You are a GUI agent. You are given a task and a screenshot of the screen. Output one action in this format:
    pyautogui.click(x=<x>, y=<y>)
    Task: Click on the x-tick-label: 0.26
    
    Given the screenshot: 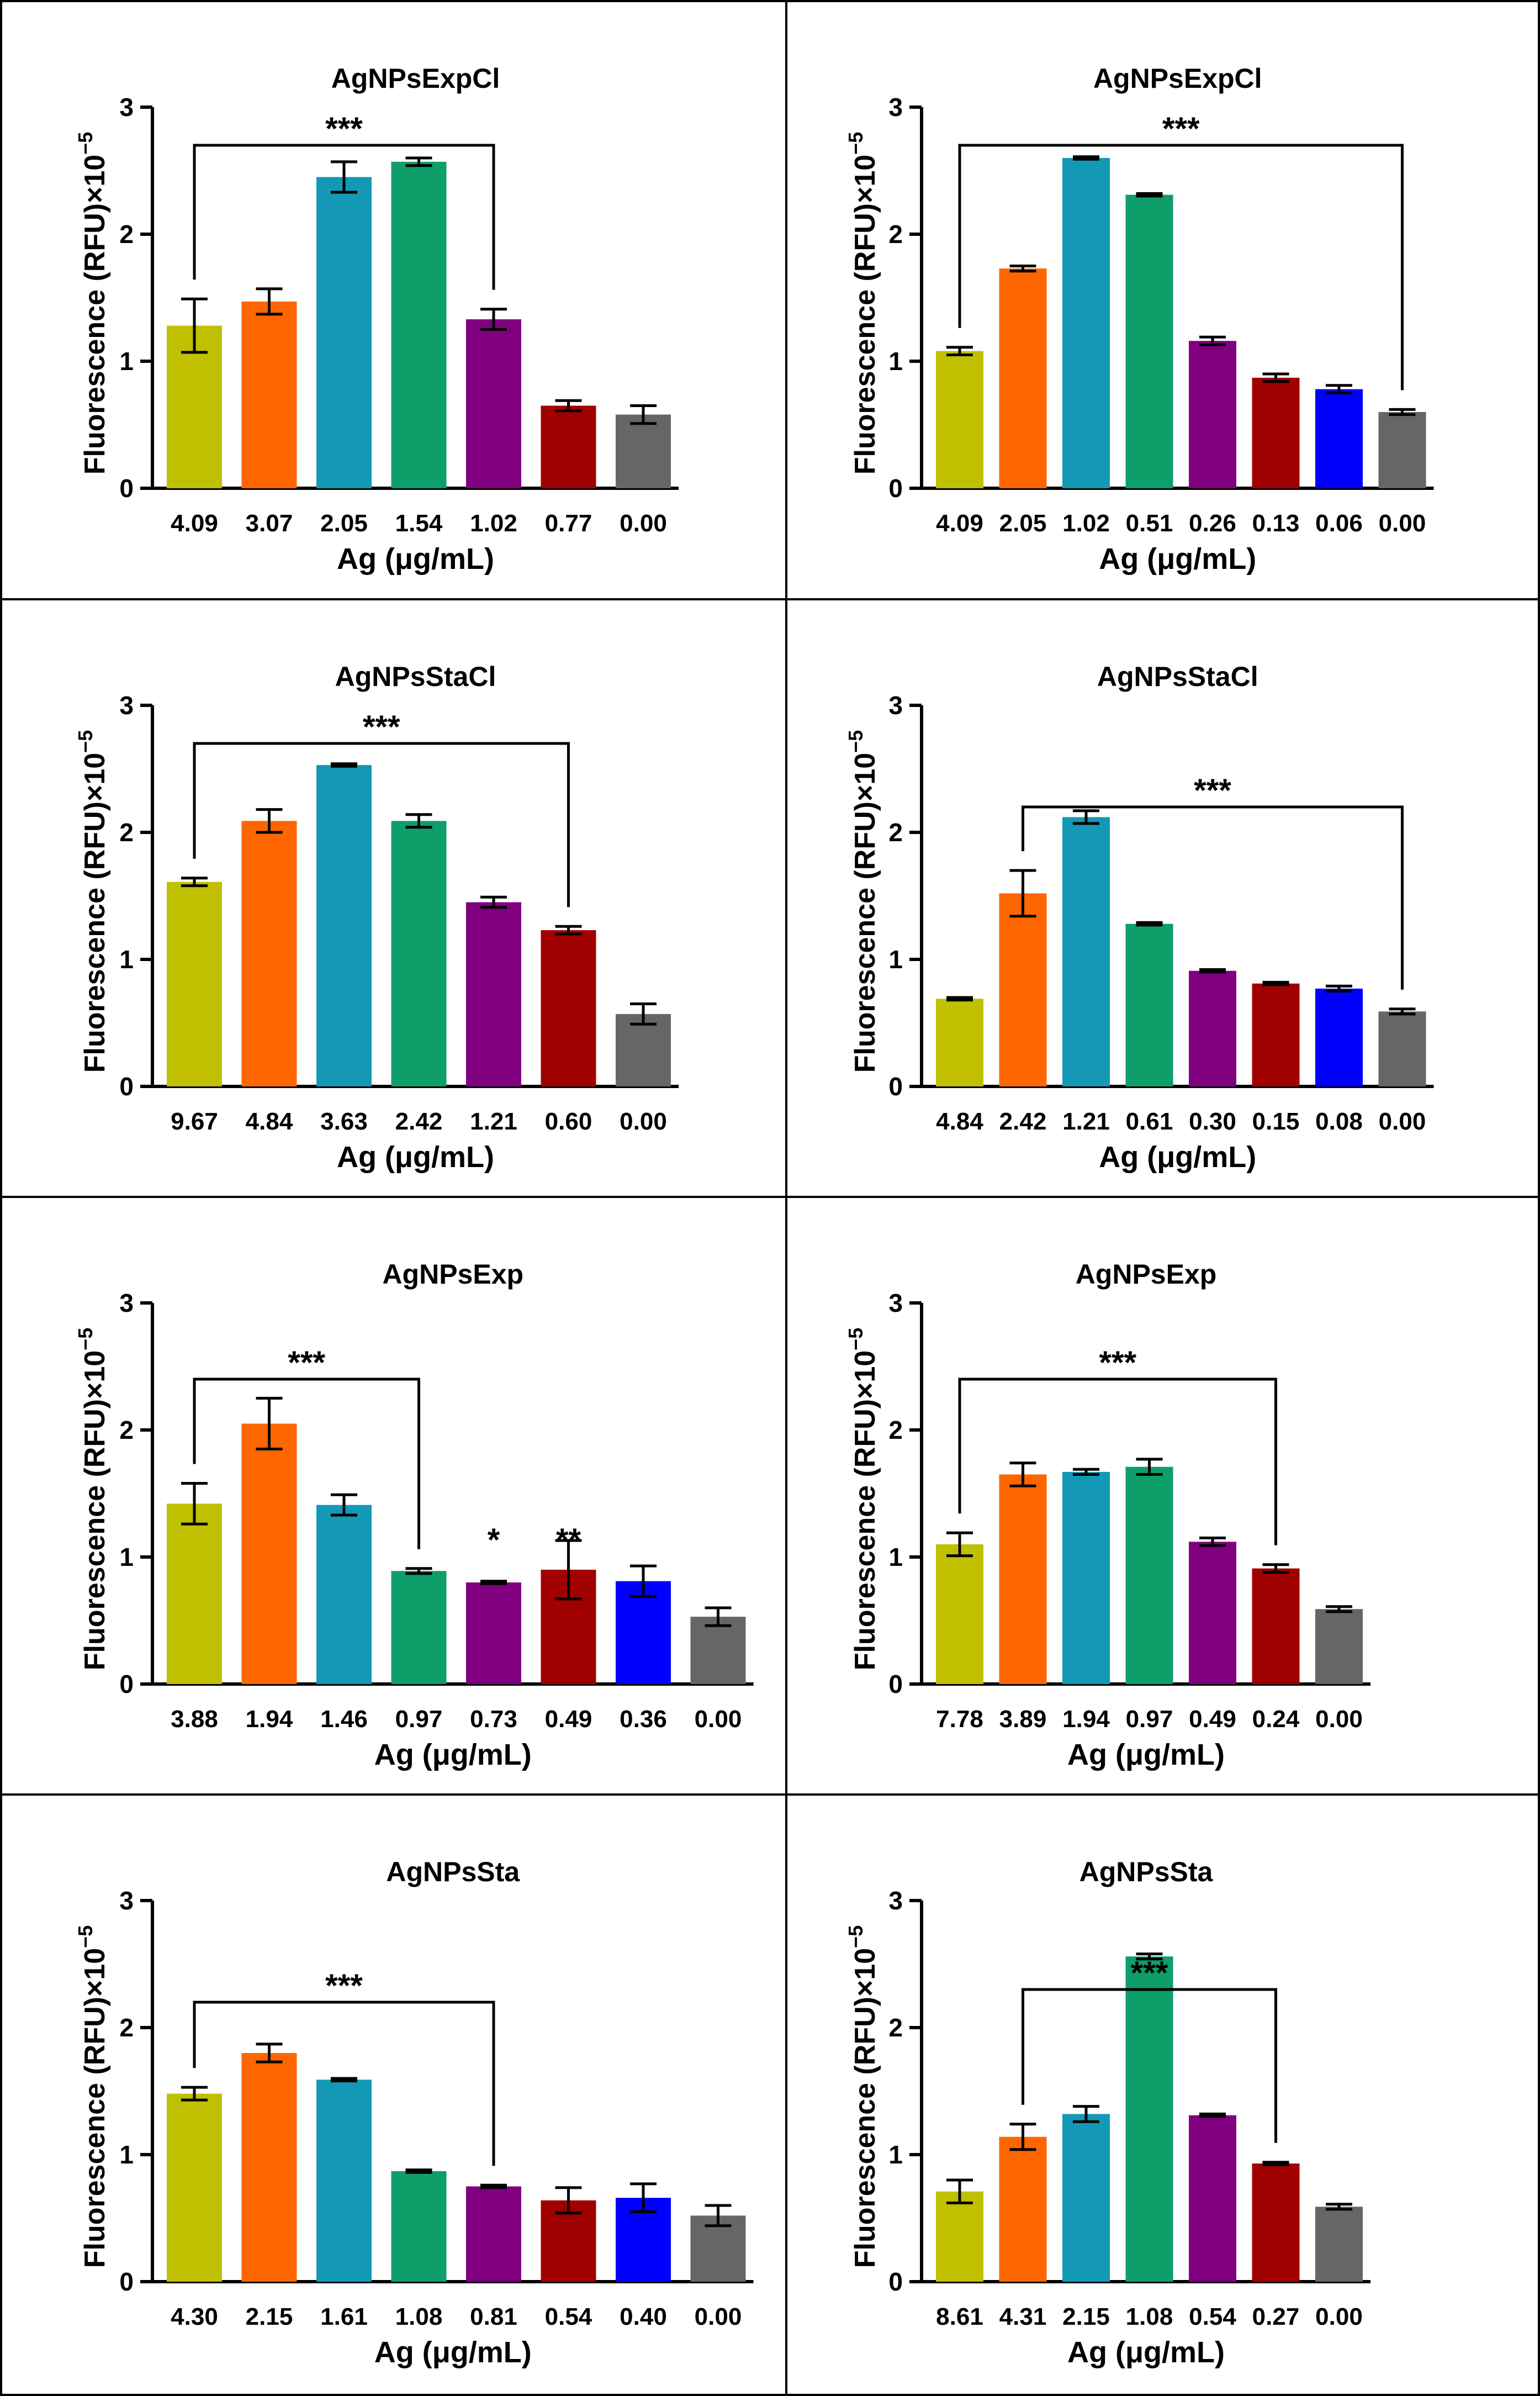 What is the action you would take?
    pyautogui.click(x=1212, y=524)
    